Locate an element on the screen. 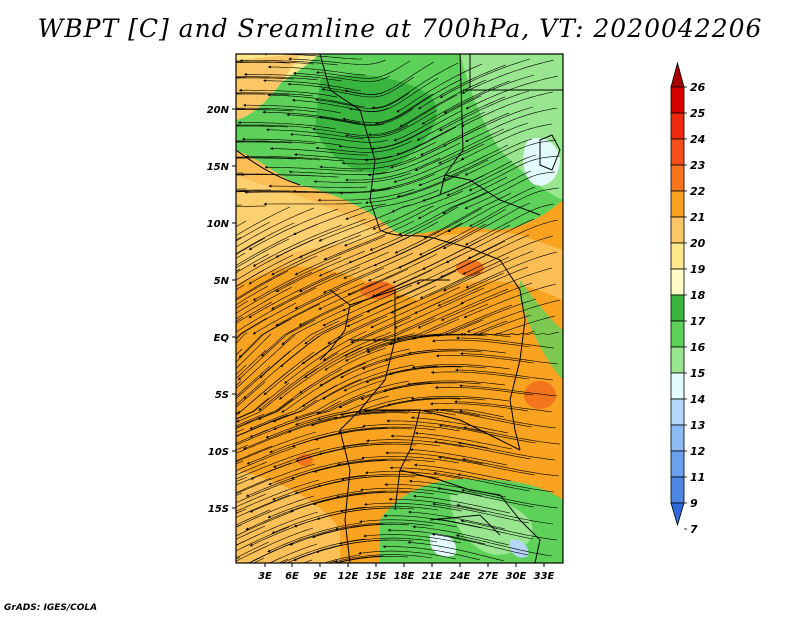  lon-label-18e: 18E is located at coordinates (404, 576).